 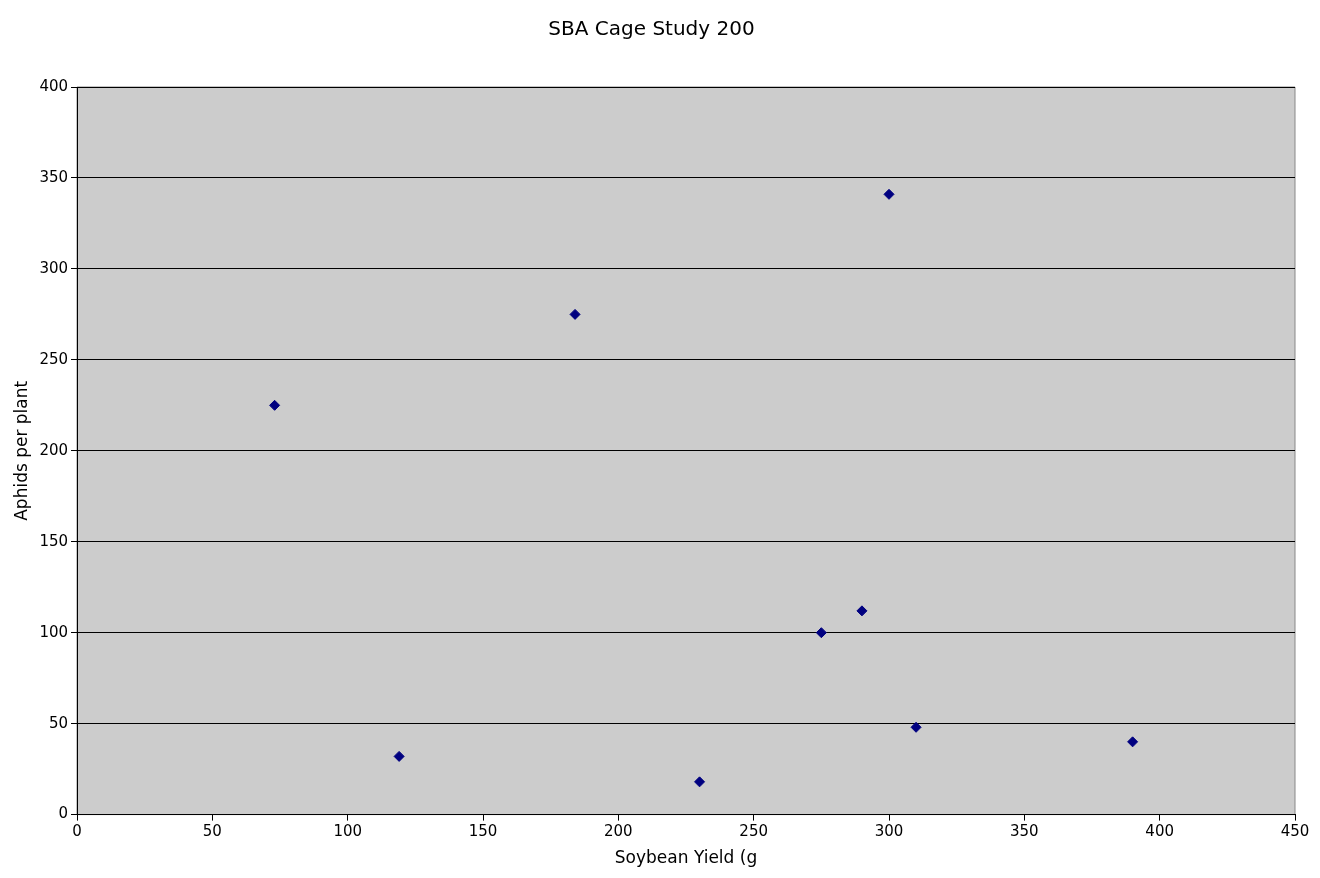 What do you see at coordinates (20, 450) in the screenshot?
I see `y-axis-title: Aphids per plant` at bounding box center [20, 450].